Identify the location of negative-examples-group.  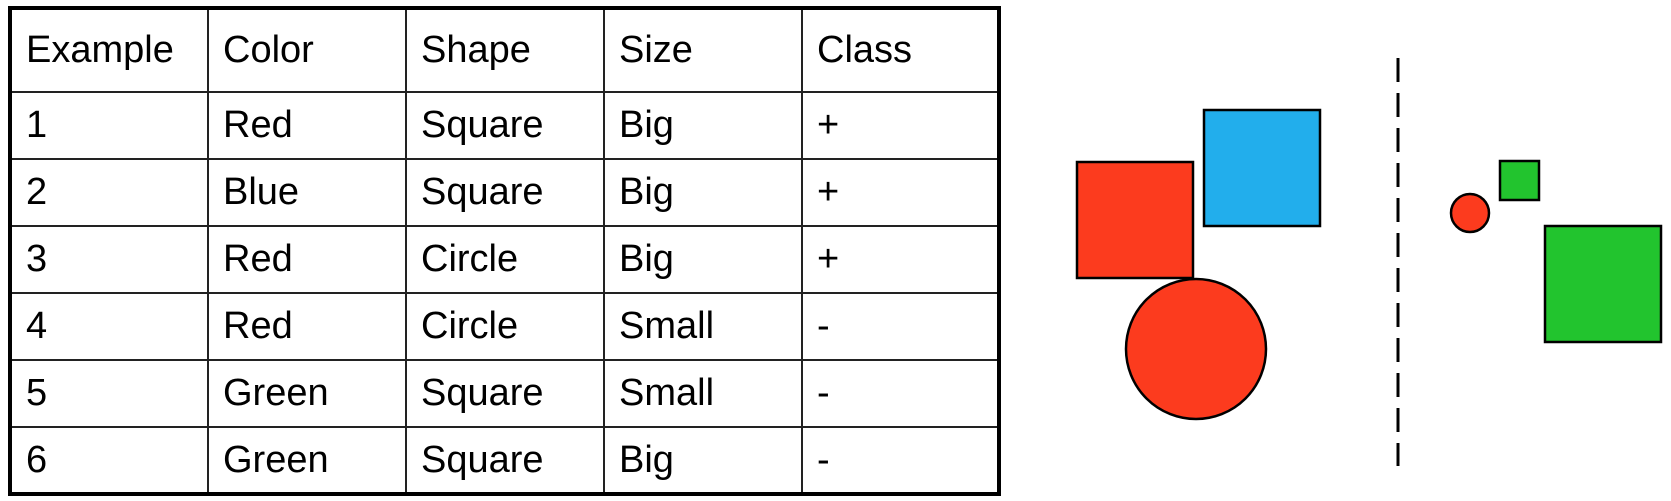
(1556, 251).